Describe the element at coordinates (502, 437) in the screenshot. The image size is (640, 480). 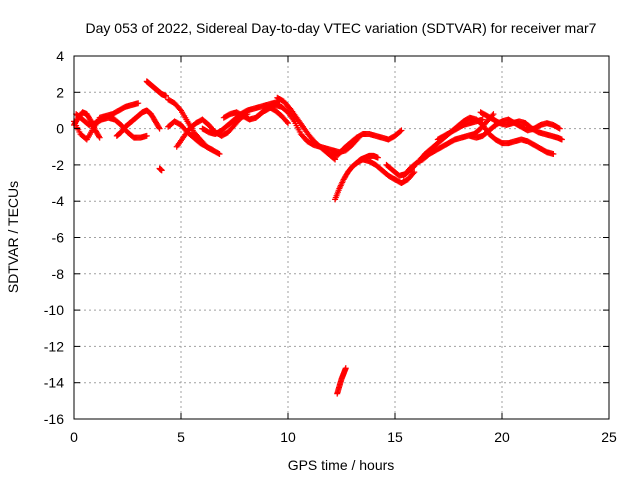
I see `x-tick-label: 20` at that location.